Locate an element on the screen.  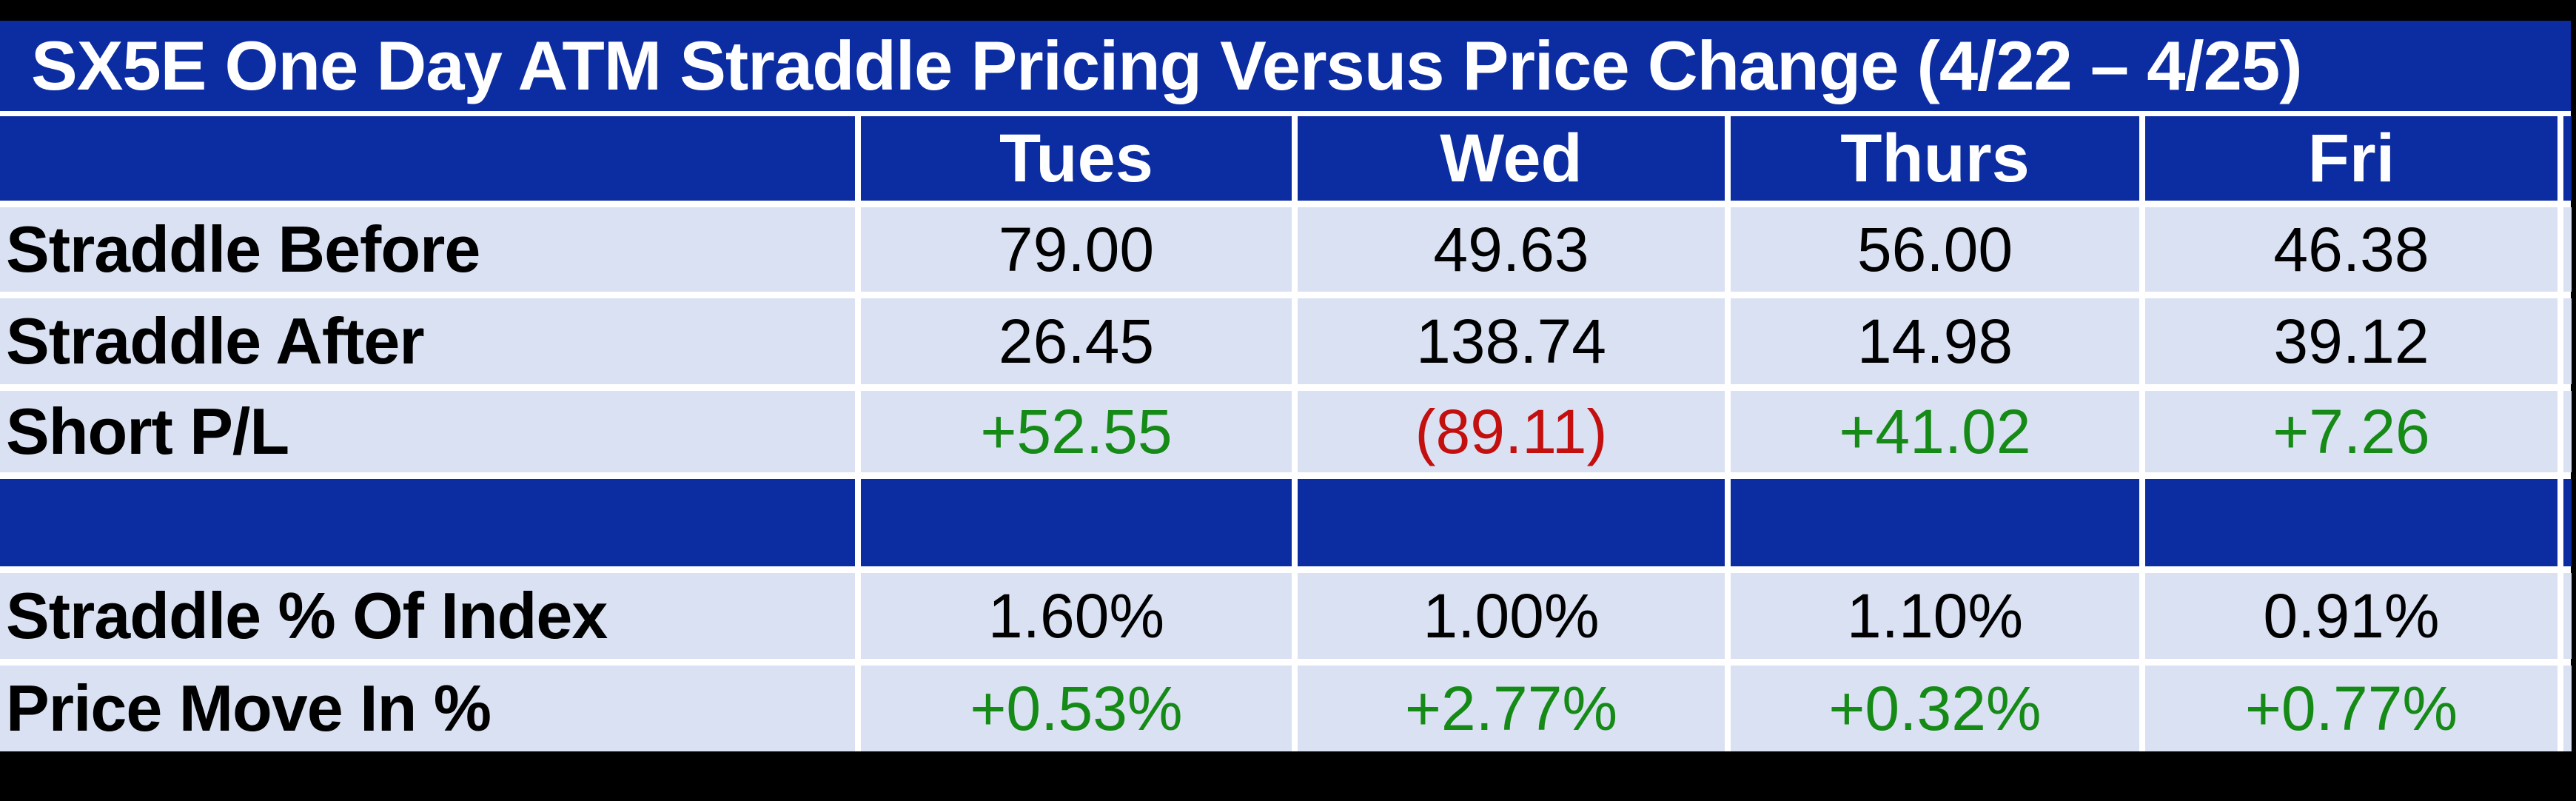
column-header-thurs: Thurs is located at coordinates (1935, 158).